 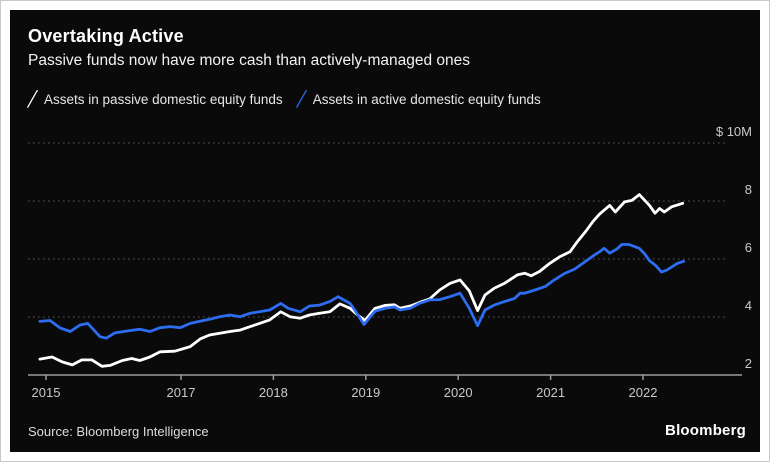 What do you see at coordinates (748, 189) in the screenshot?
I see `y-tick-label-8: 8` at bounding box center [748, 189].